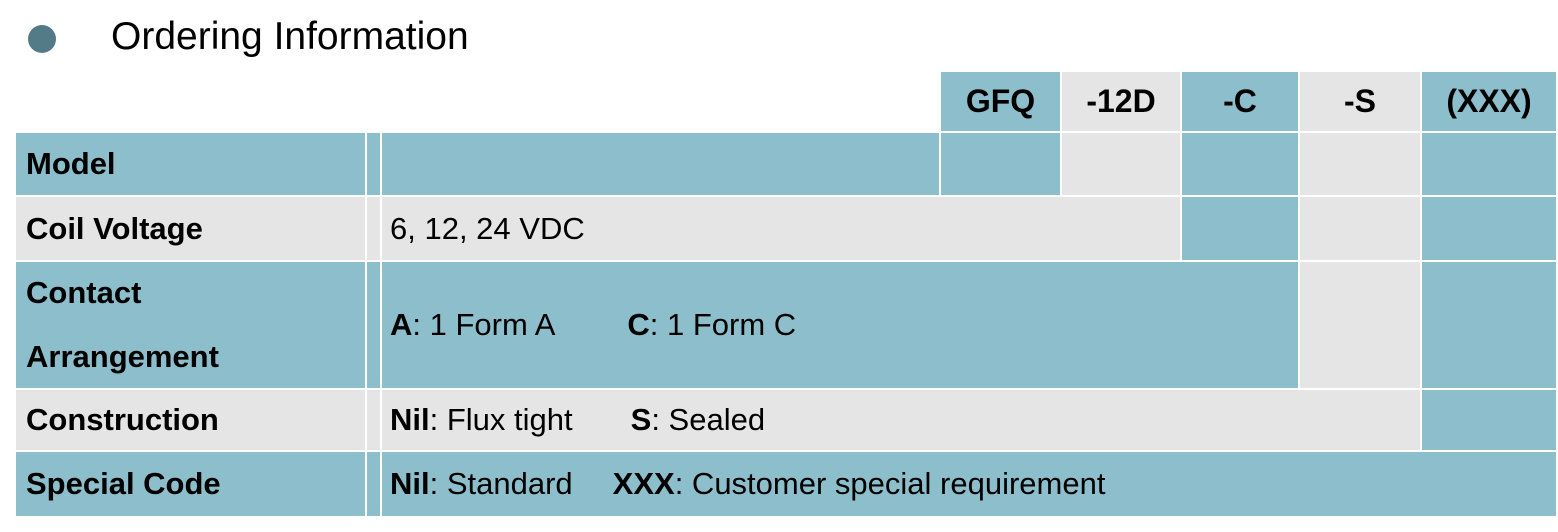 This screenshot has width=1558, height=532. Describe the element at coordinates (1121, 101) in the screenshot. I see `part-code-coil-voltage: -12D` at that location.